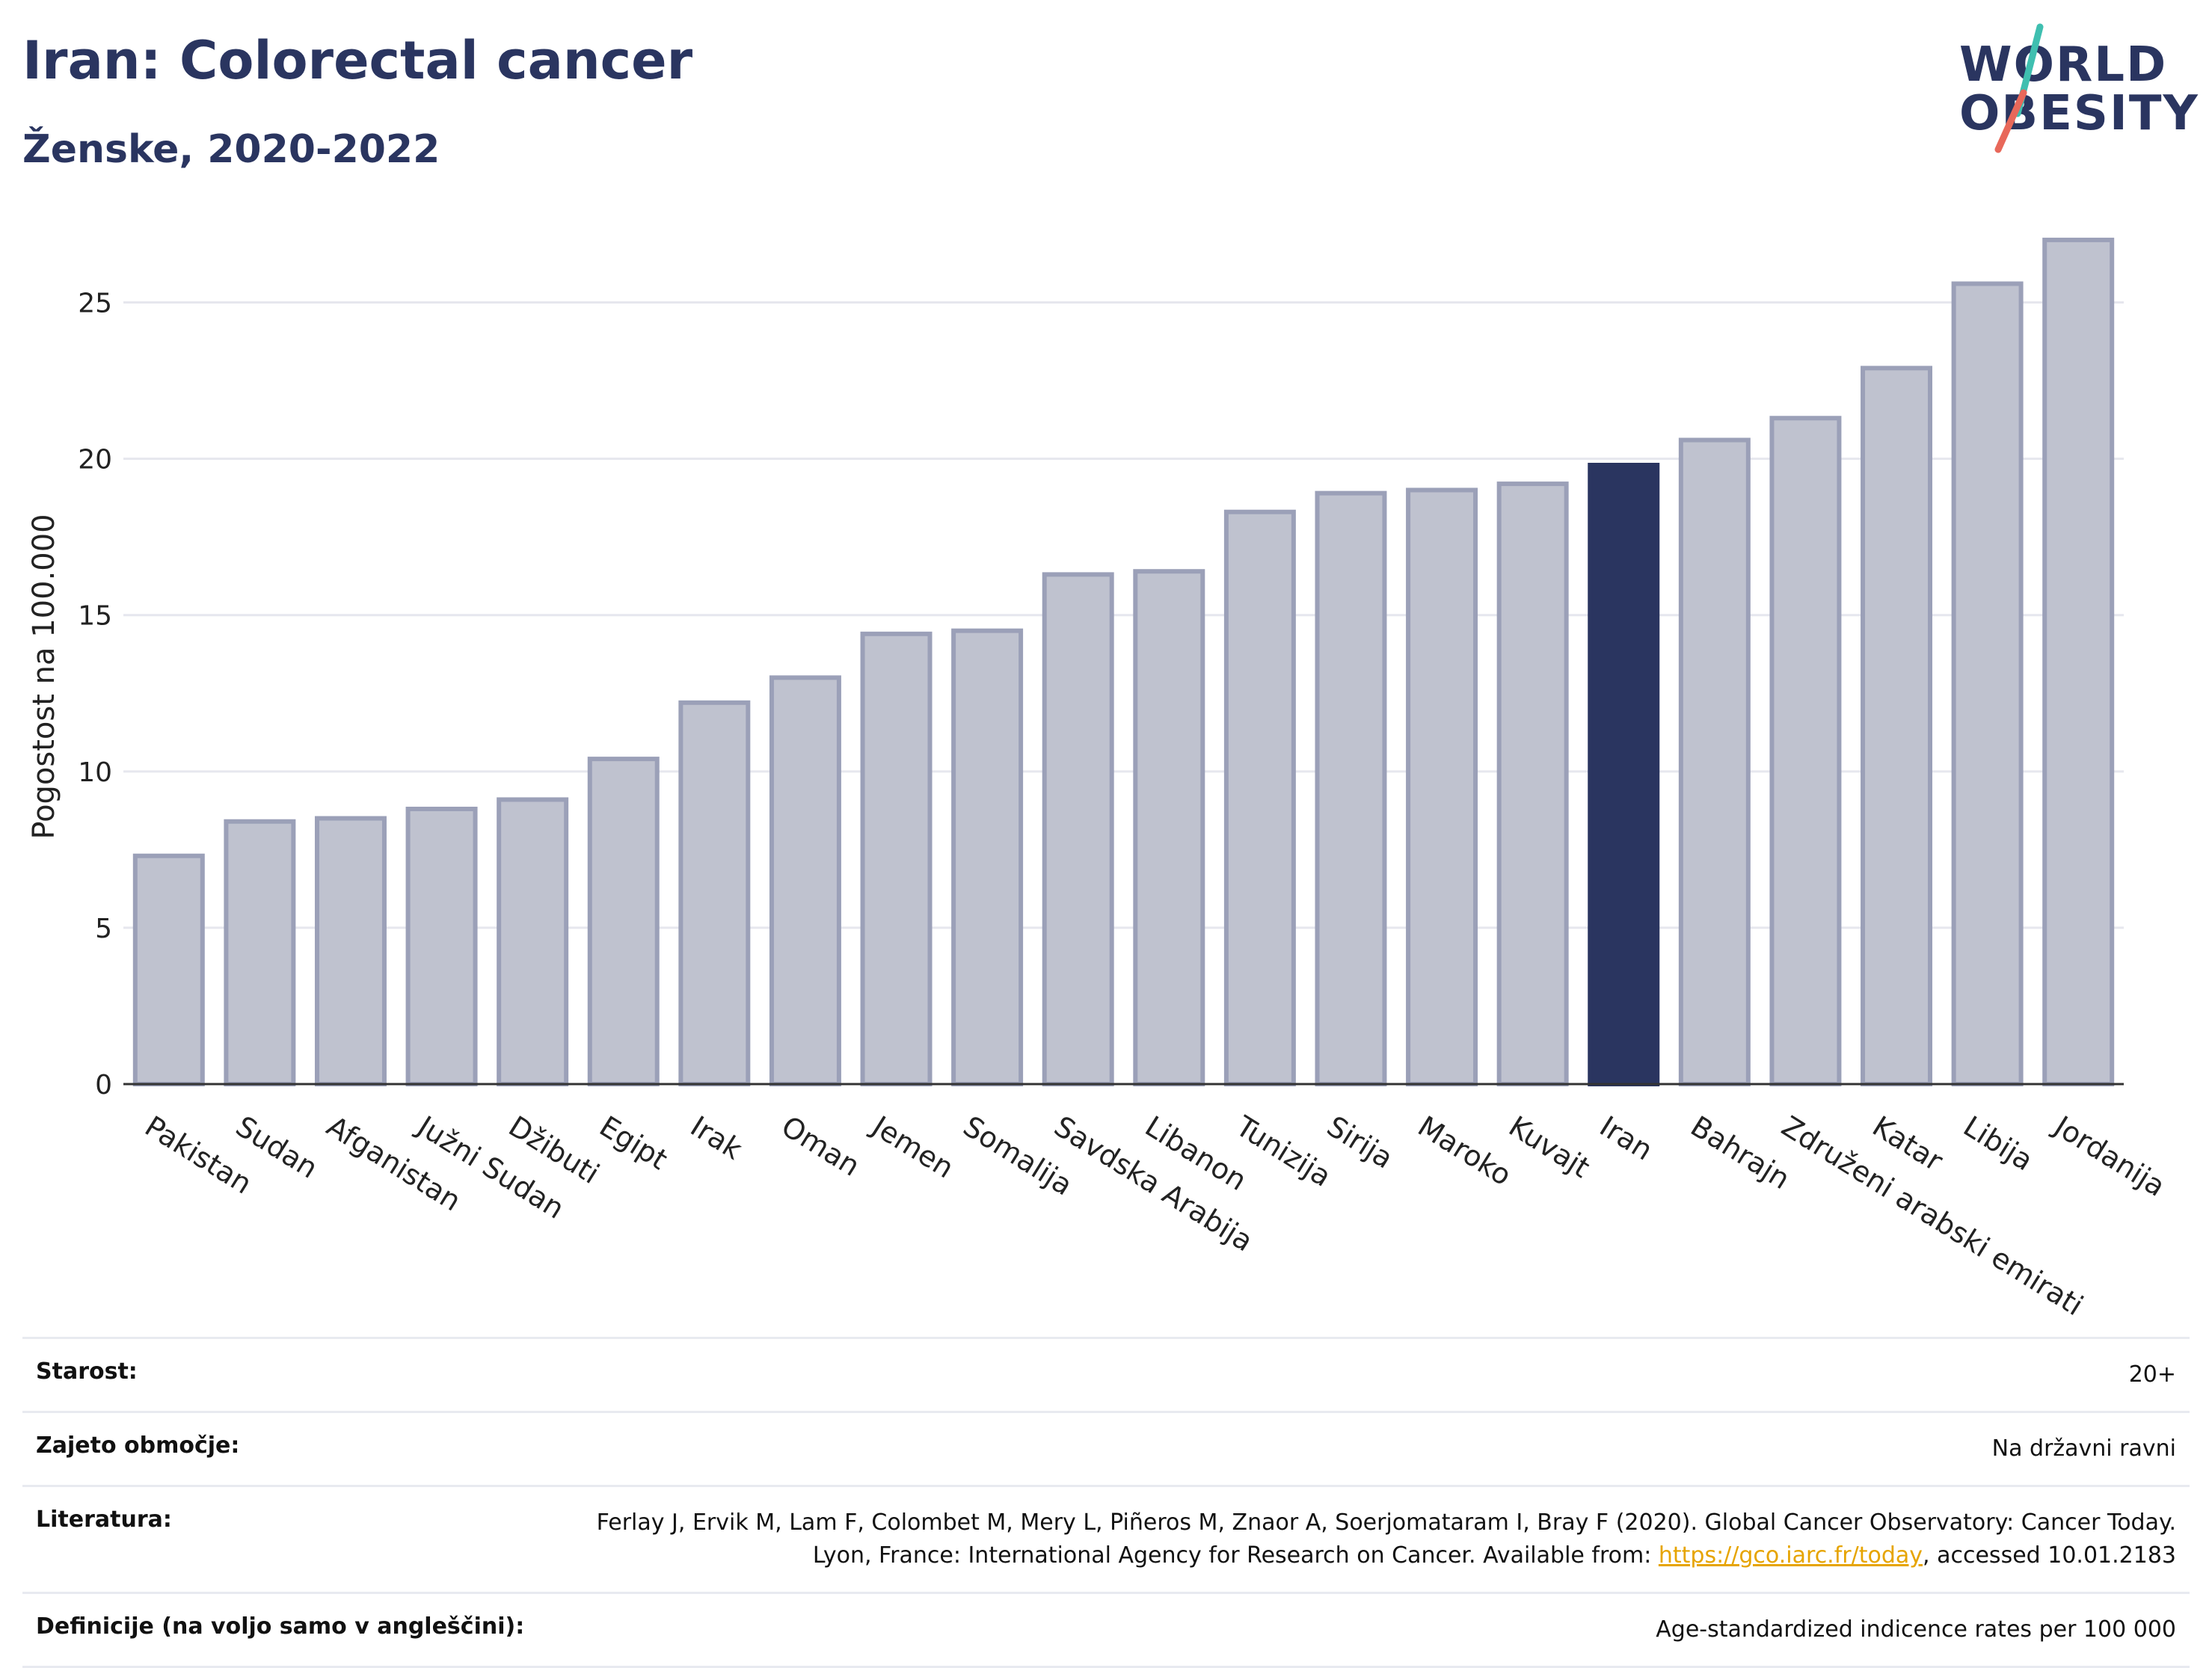 The height and width of the screenshot is (1668, 2212). What do you see at coordinates (1078, 829) in the screenshot?
I see `bar-savdska-arabija` at bounding box center [1078, 829].